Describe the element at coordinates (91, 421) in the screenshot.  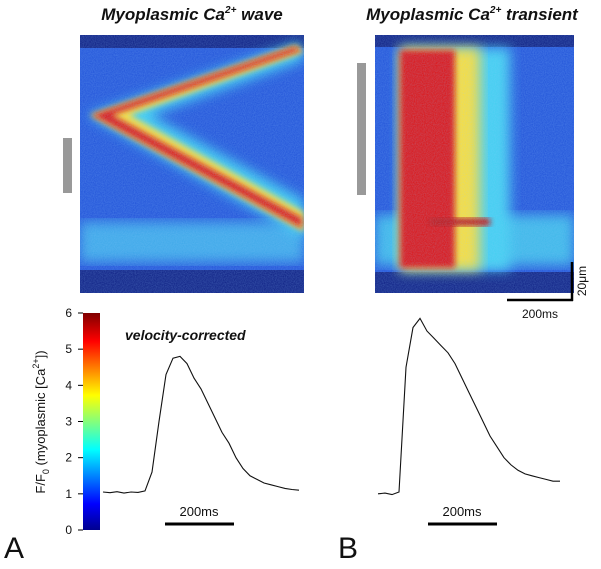
I see `colorbar` at that location.